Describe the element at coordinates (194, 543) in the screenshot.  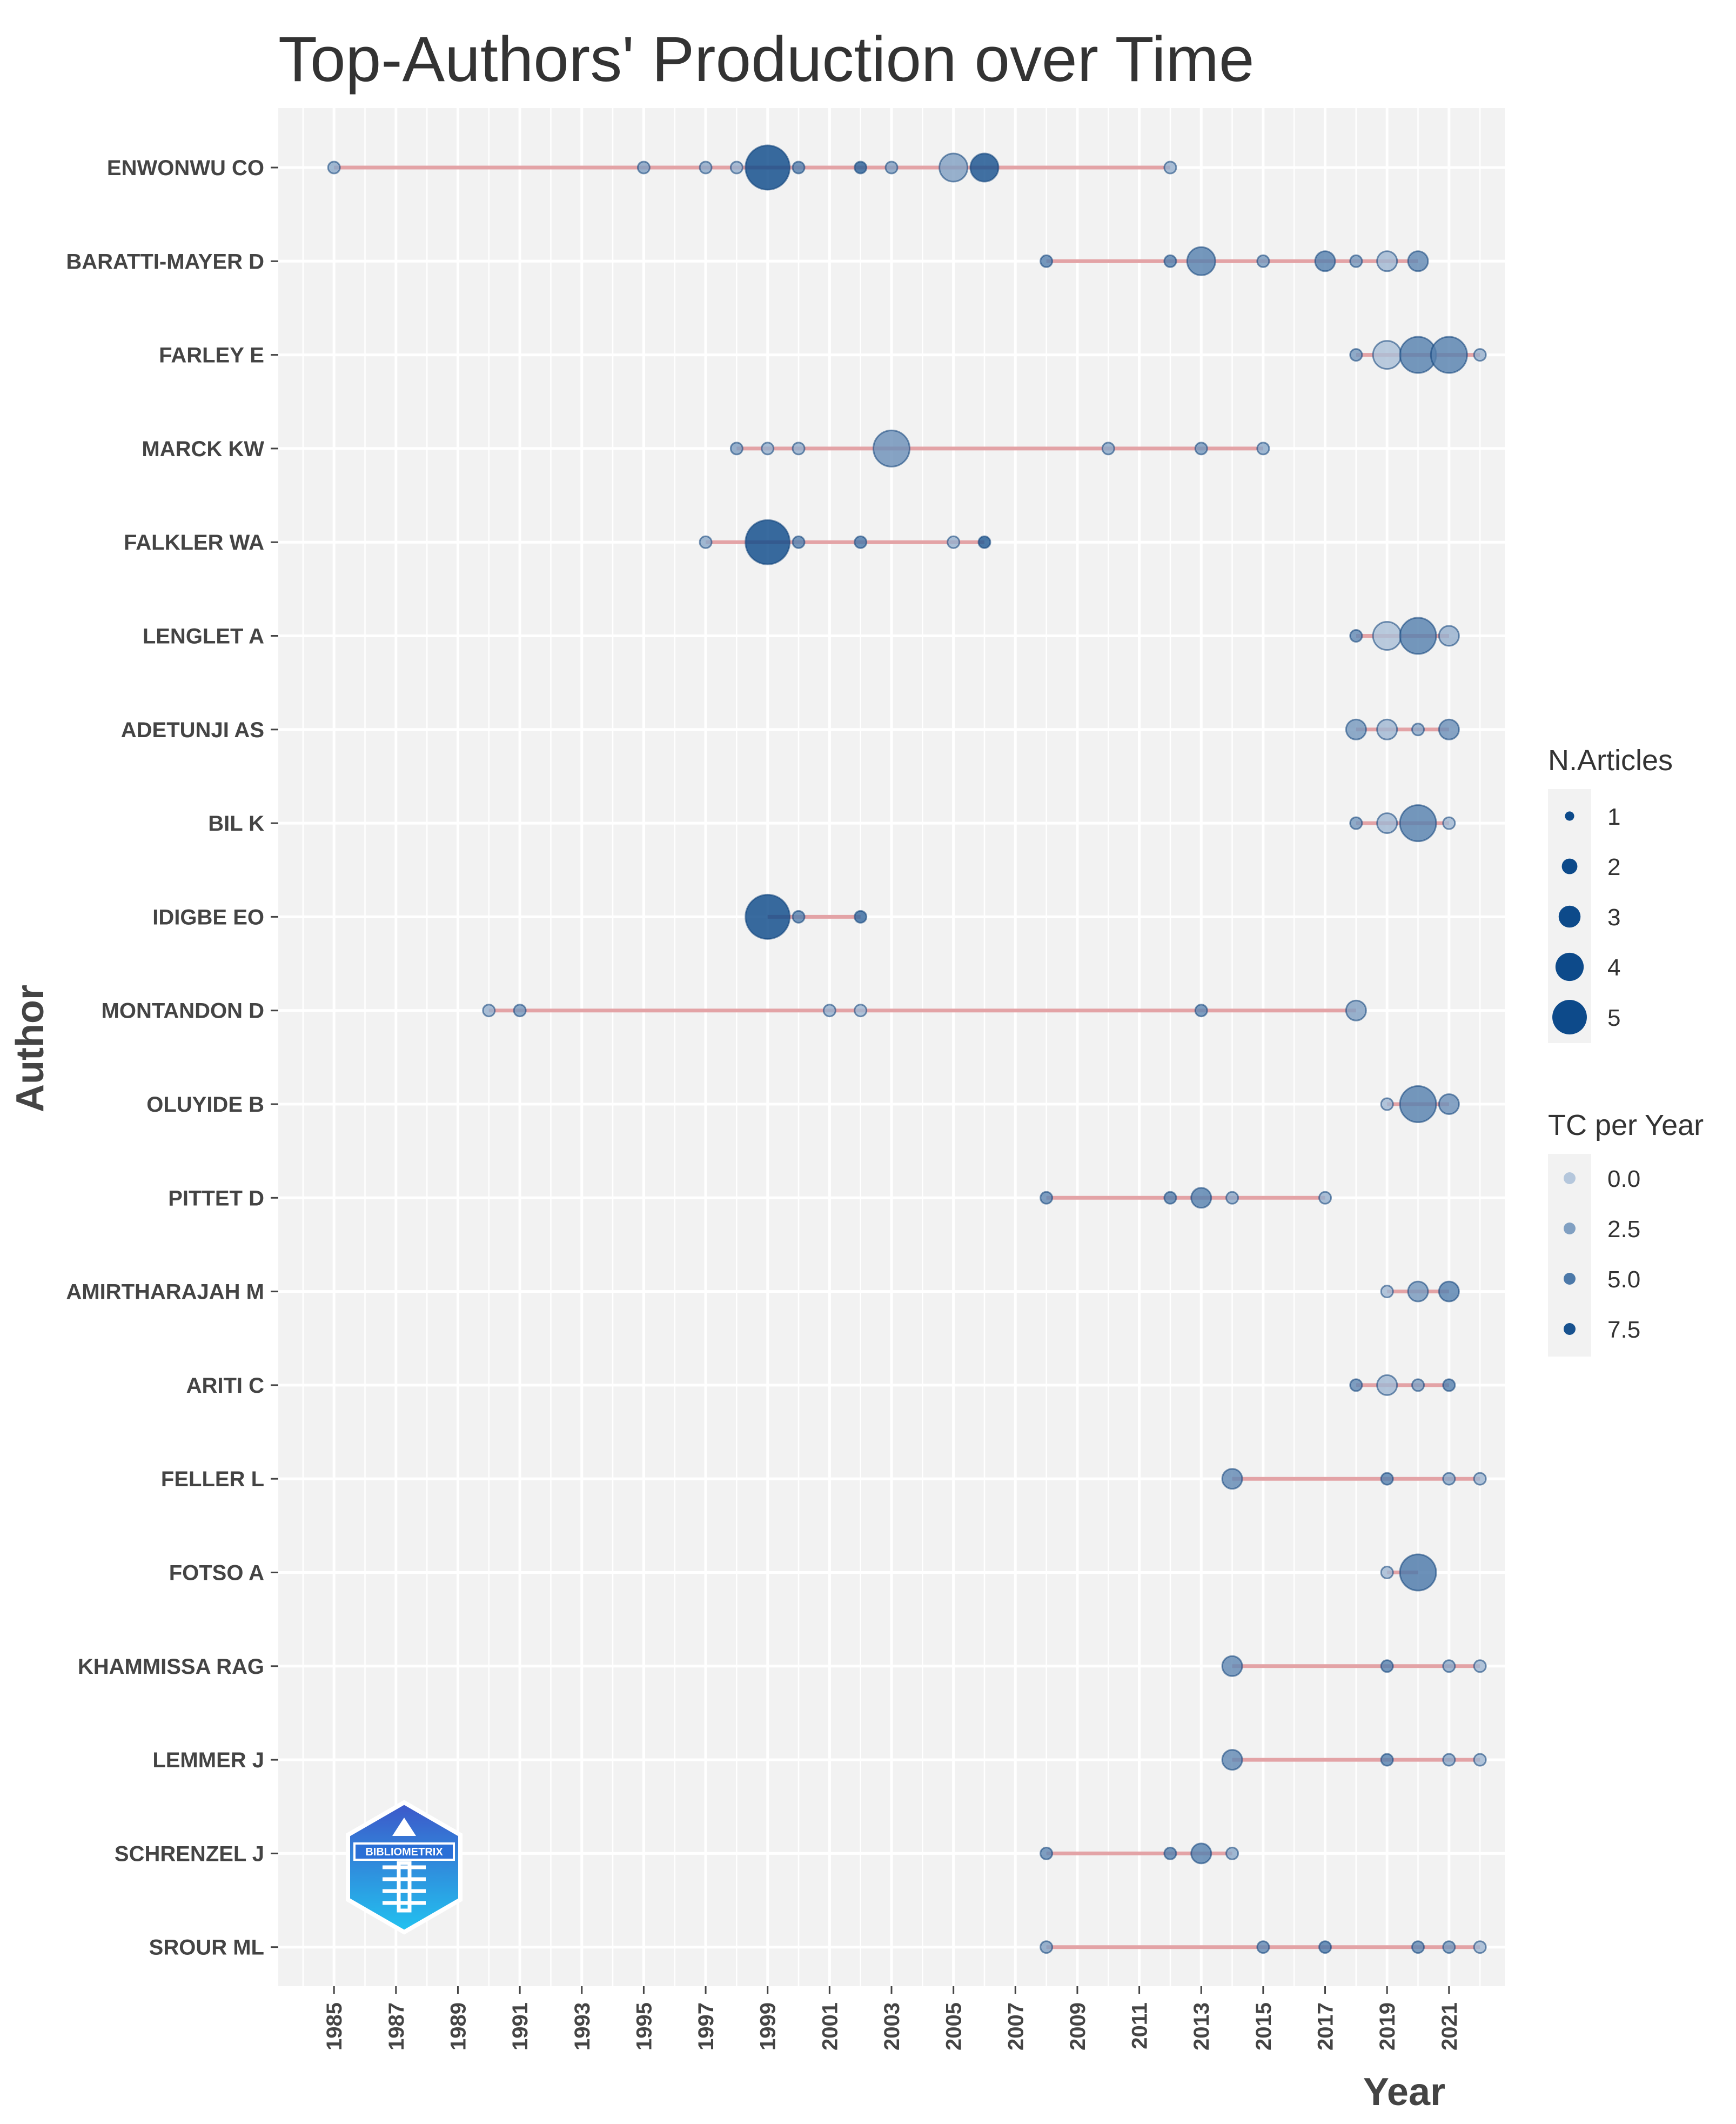
I see `author-label: FALKLER WA` at that location.